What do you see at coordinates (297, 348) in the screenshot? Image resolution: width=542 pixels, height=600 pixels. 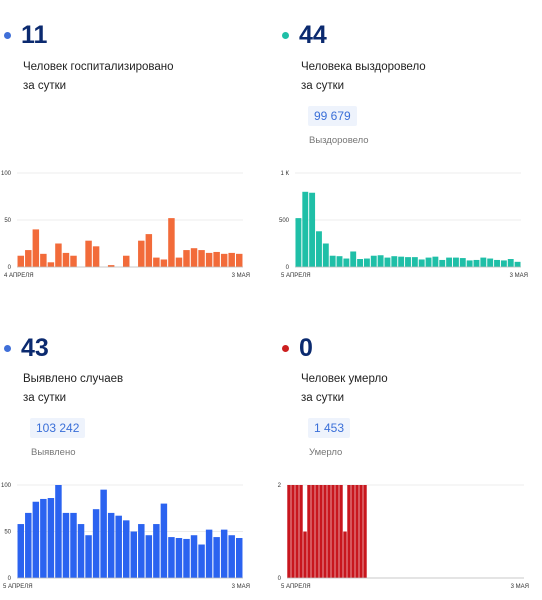 I see `headline: 0` at bounding box center [297, 348].